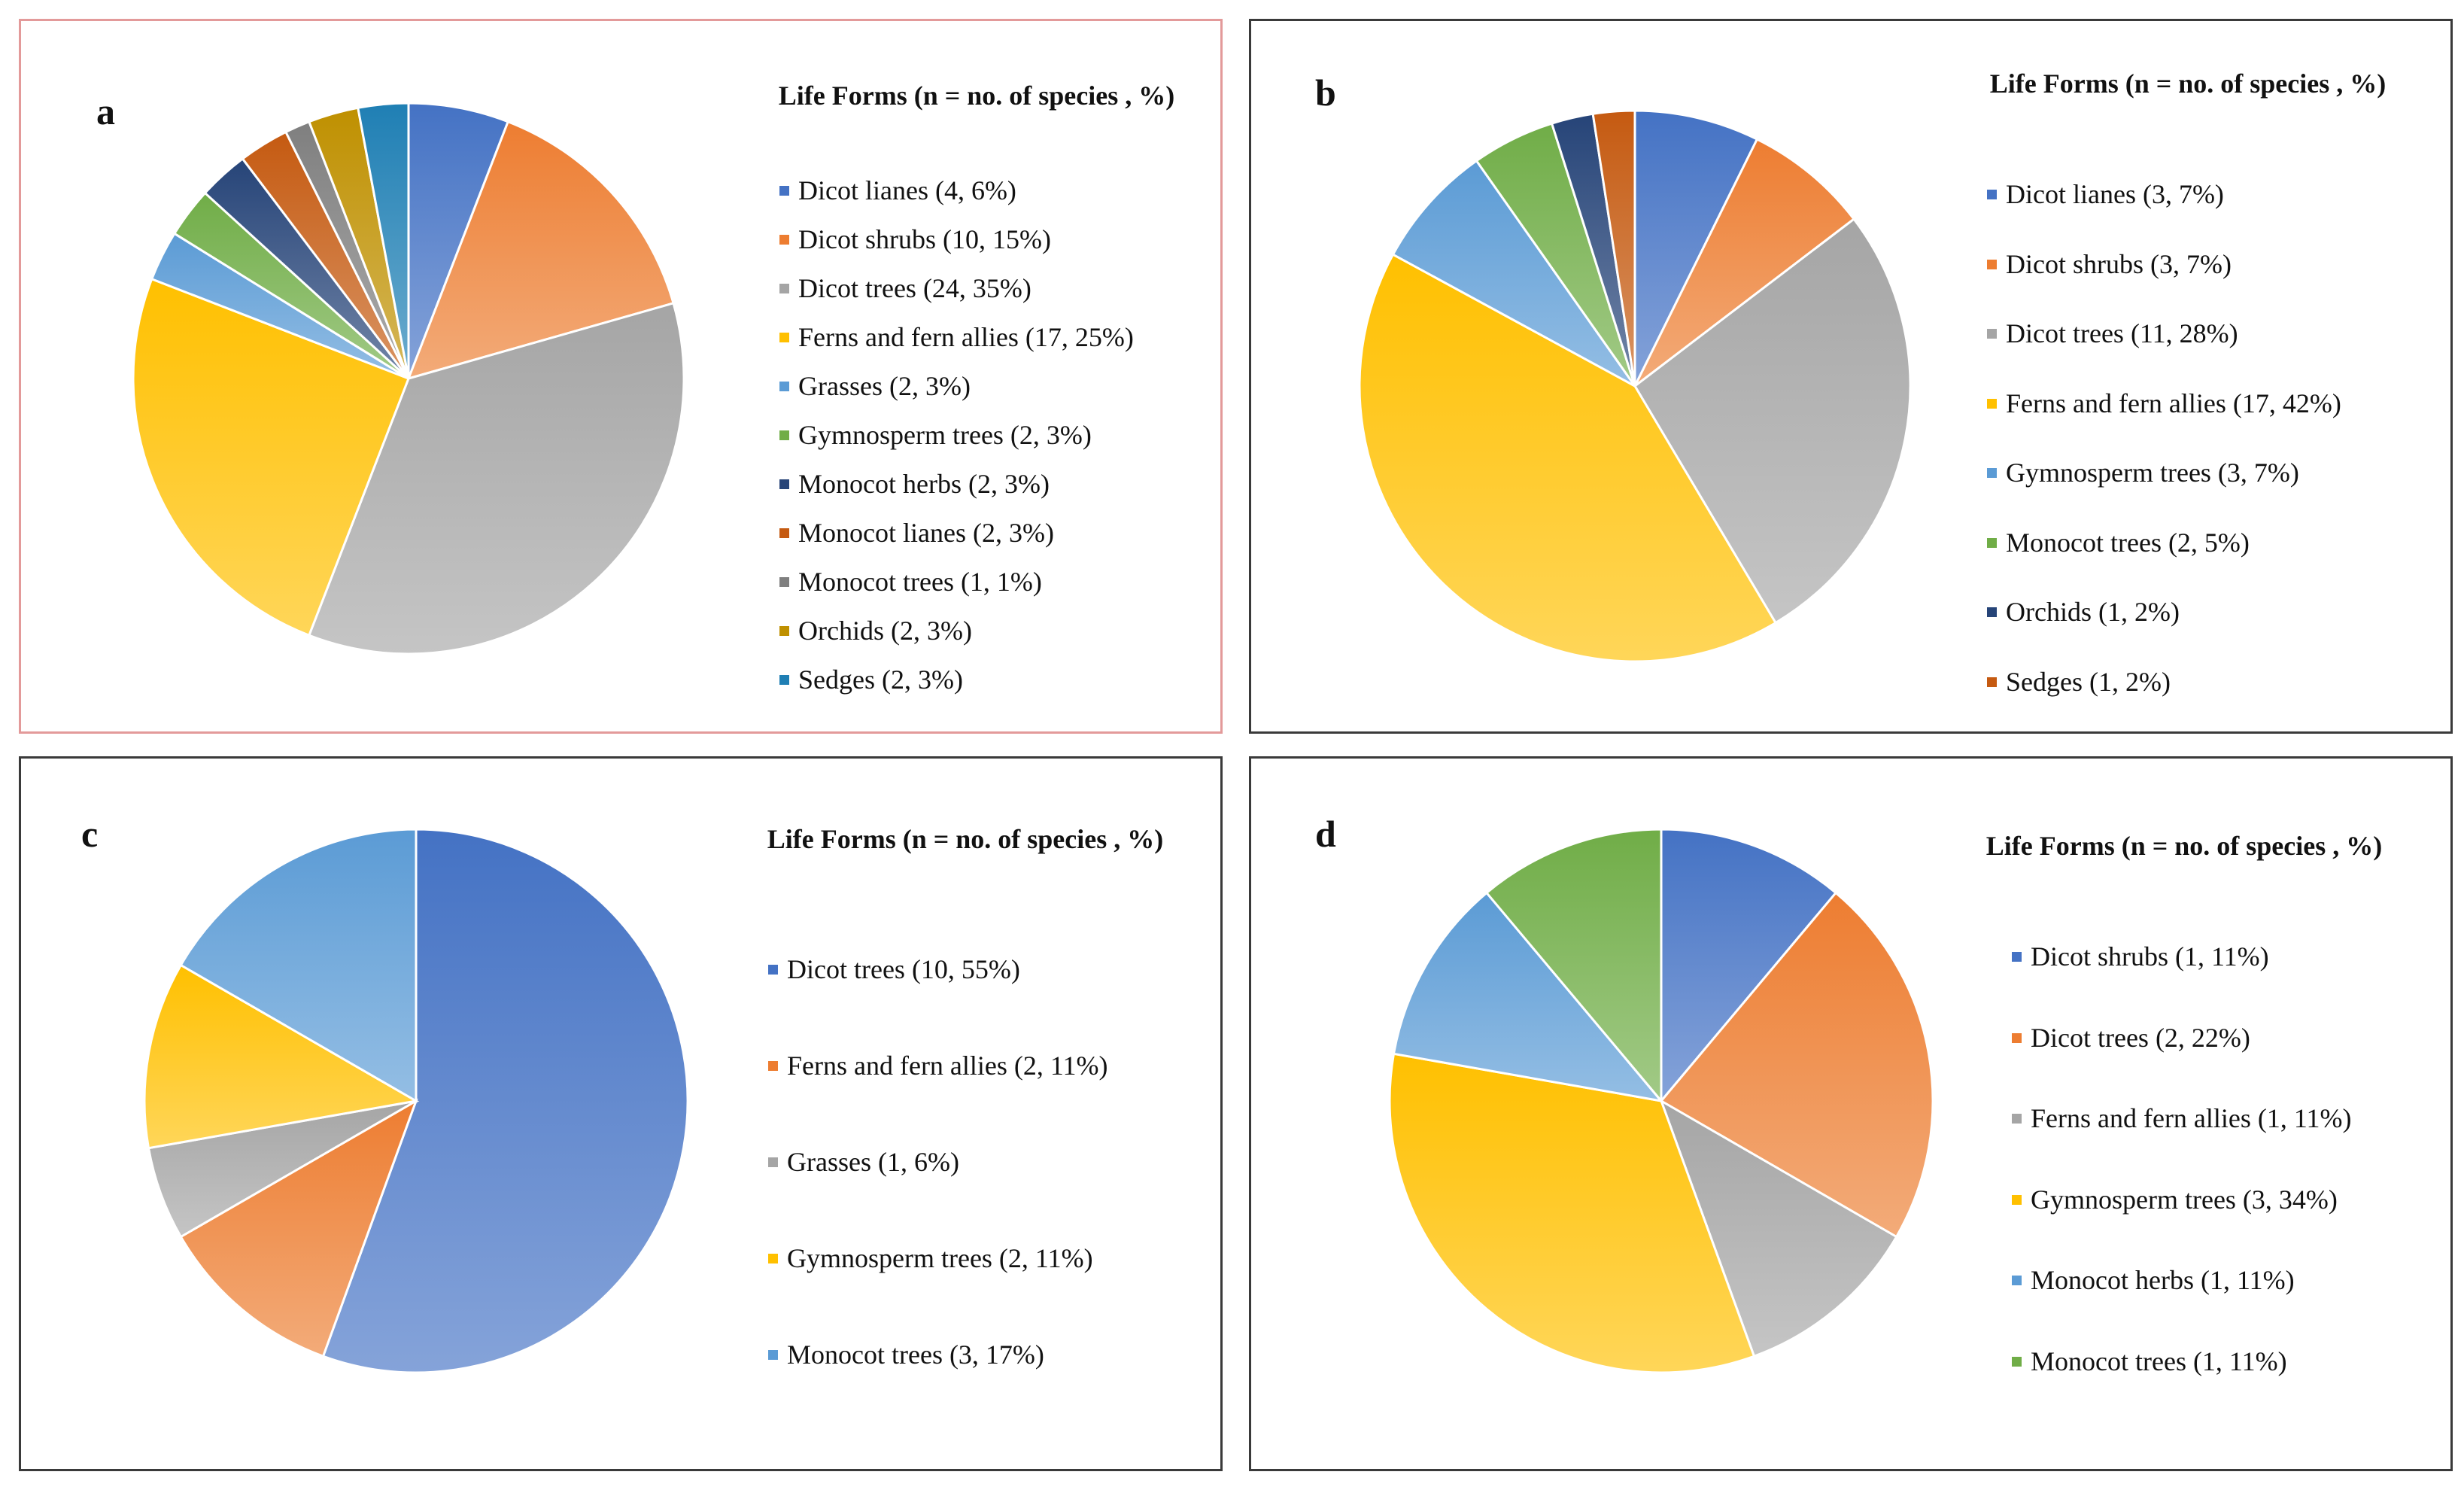 Image resolution: width=2464 pixels, height=1490 pixels. I want to click on legend-label: Monocot trees (1, 11%), so click(2159, 1361).